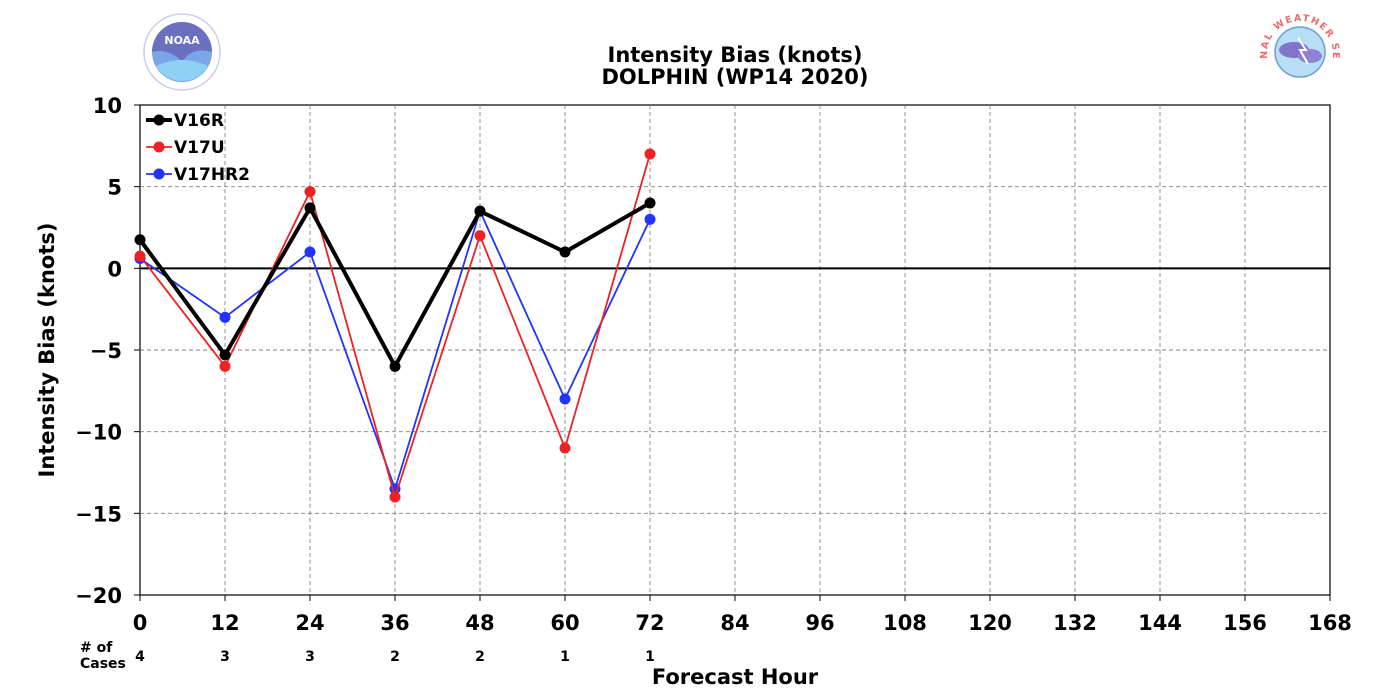 The width and height of the screenshot is (1400, 700). What do you see at coordinates (1160, 623) in the screenshot?
I see `x-tick-label: 144` at bounding box center [1160, 623].